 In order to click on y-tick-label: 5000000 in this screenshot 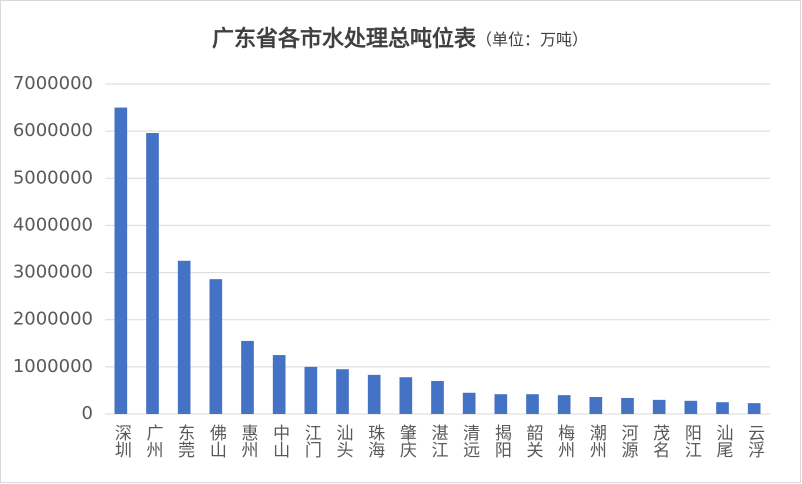, I will do `click(53, 177)`.